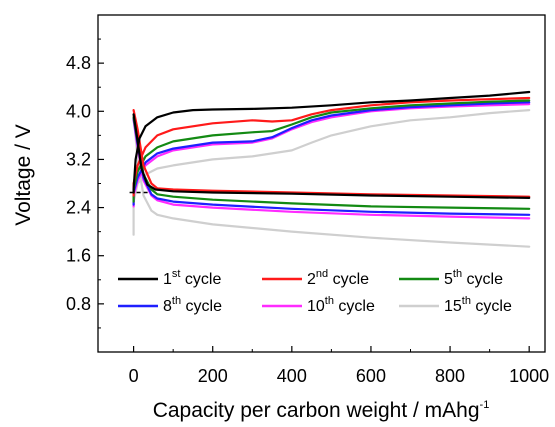 The height and width of the screenshot is (427, 555). I want to click on legend-entry: 15th cycle, so click(455, 305).